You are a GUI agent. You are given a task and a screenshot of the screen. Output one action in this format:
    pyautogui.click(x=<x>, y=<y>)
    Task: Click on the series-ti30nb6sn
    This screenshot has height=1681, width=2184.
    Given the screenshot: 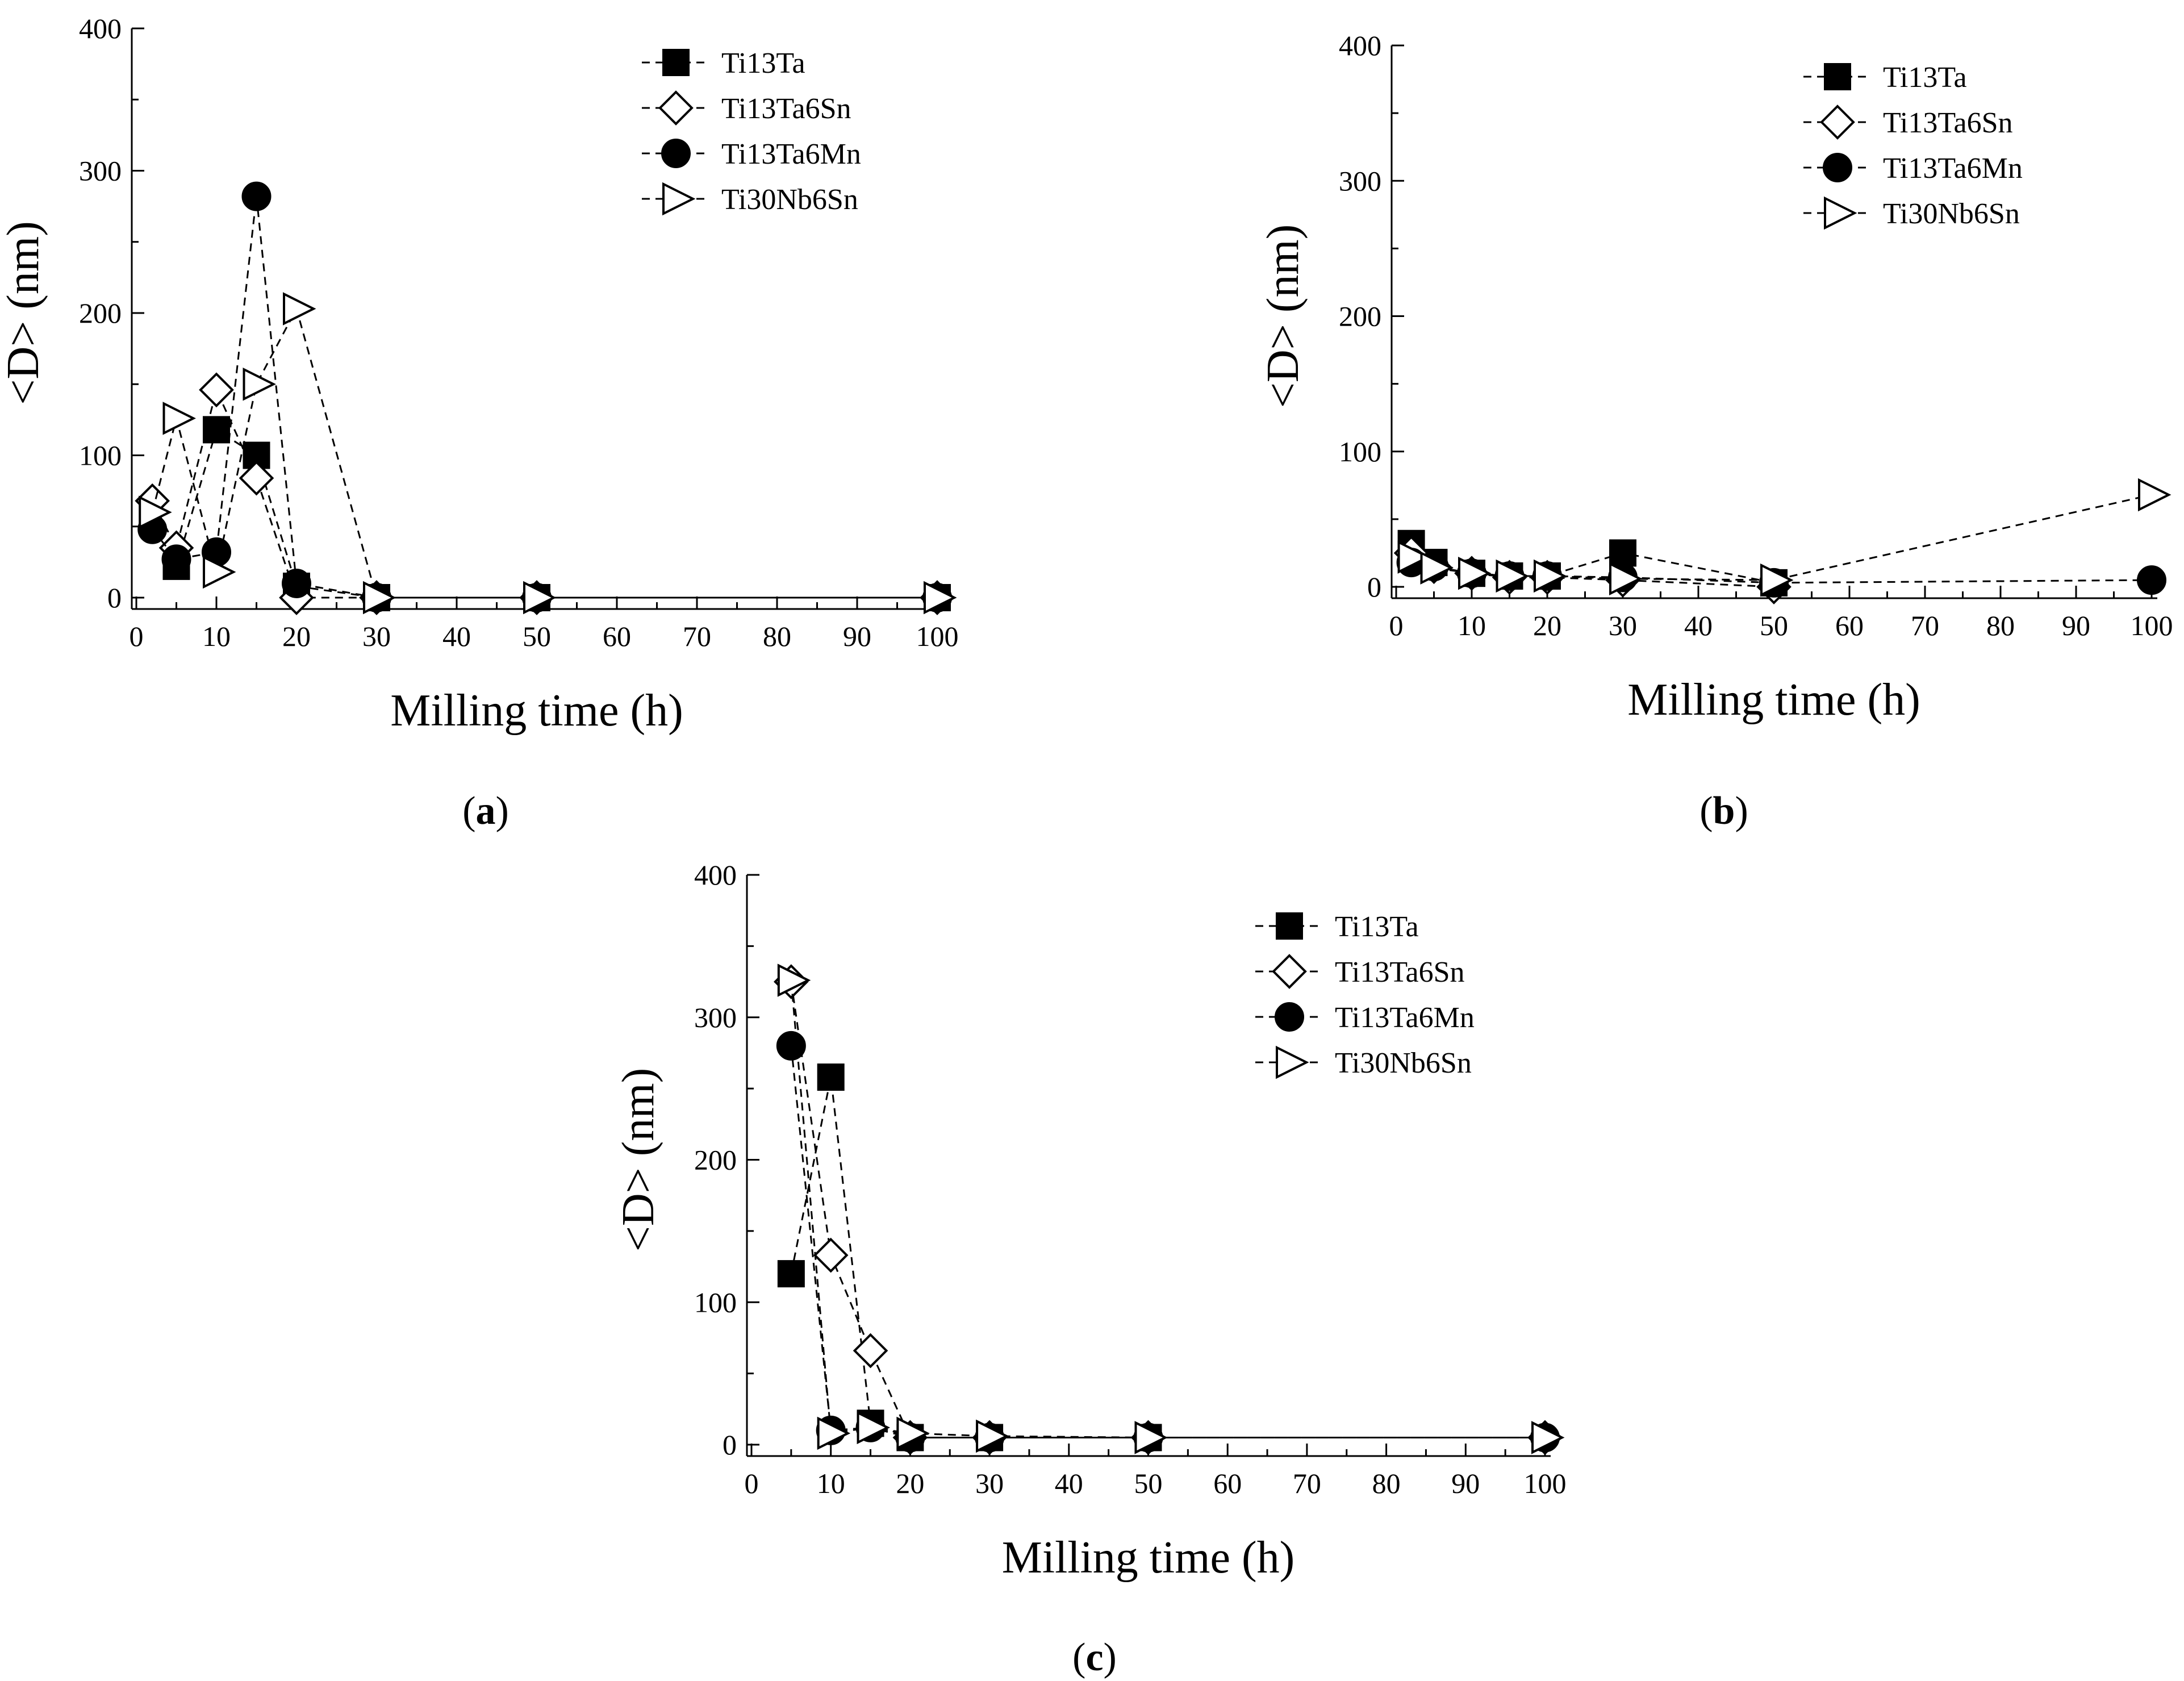 What is the action you would take?
    pyautogui.click(x=1784, y=537)
    